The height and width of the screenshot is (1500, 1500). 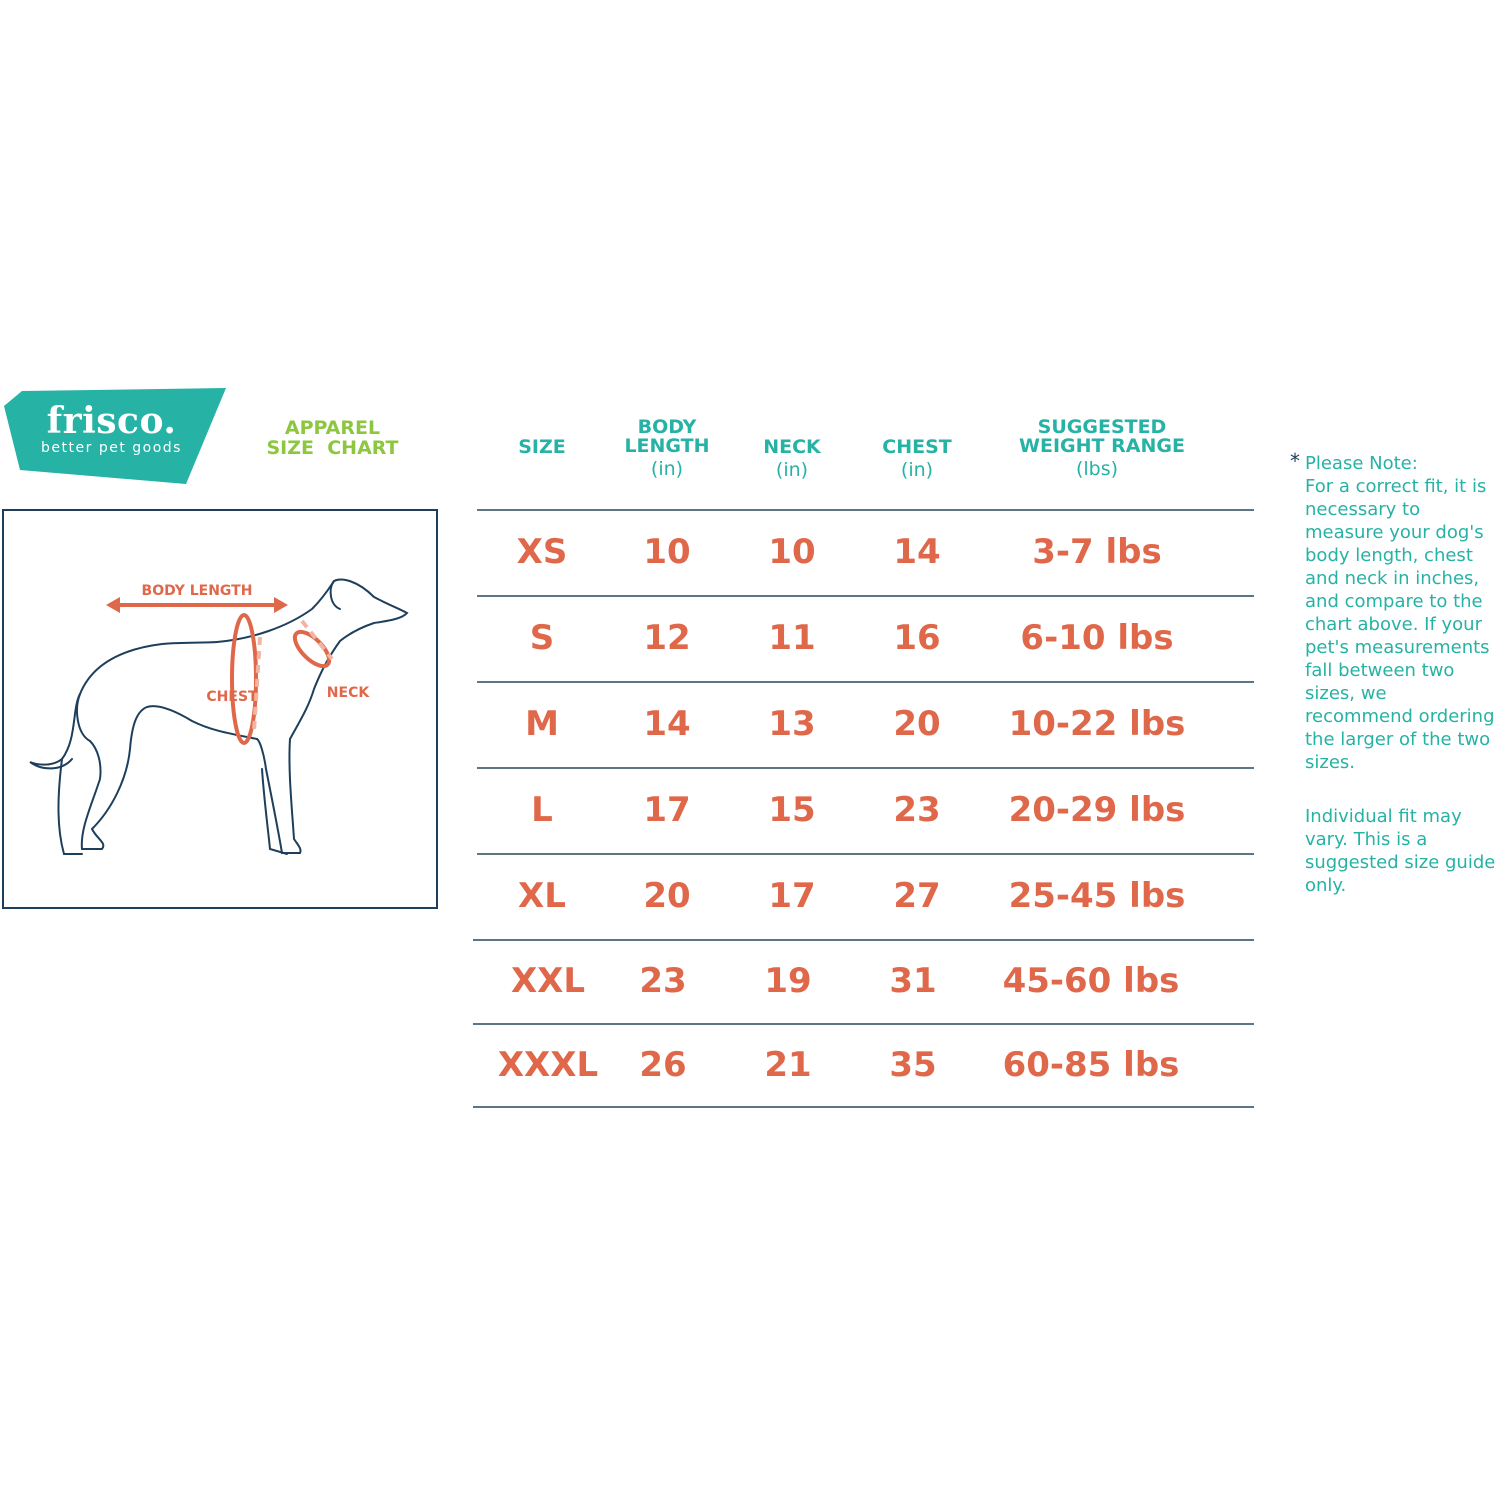 I want to click on title-line1: APPAREL, so click(x=332, y=428).